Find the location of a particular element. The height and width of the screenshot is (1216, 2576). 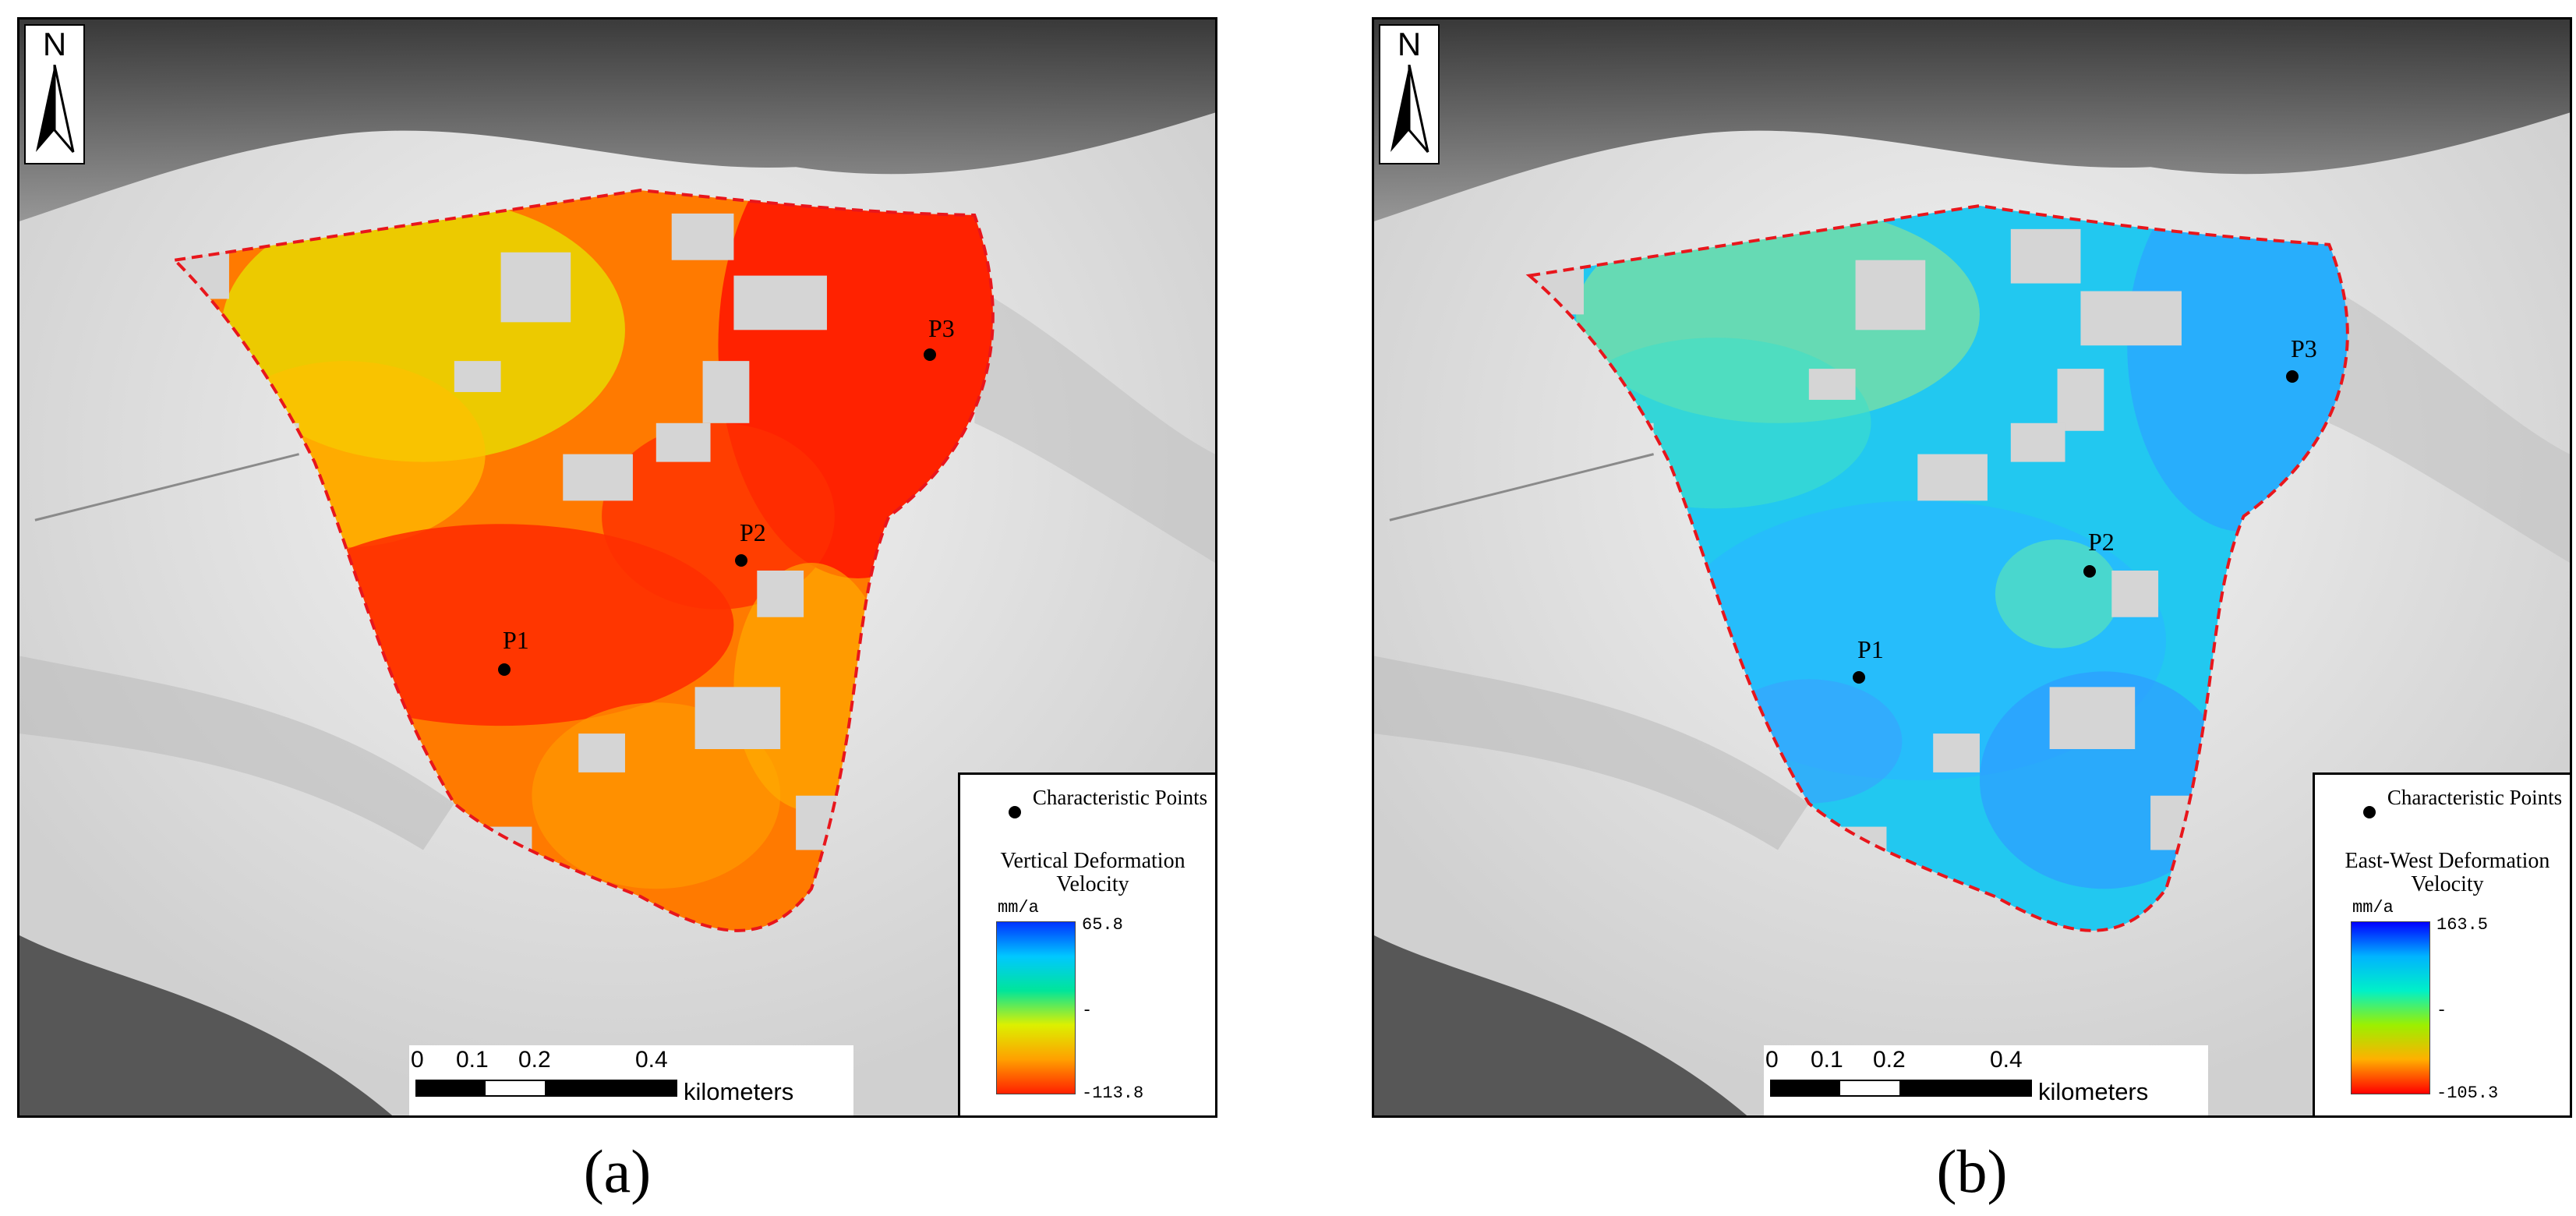

legend-max: 65.8 is located at coordinates (1102, 925).